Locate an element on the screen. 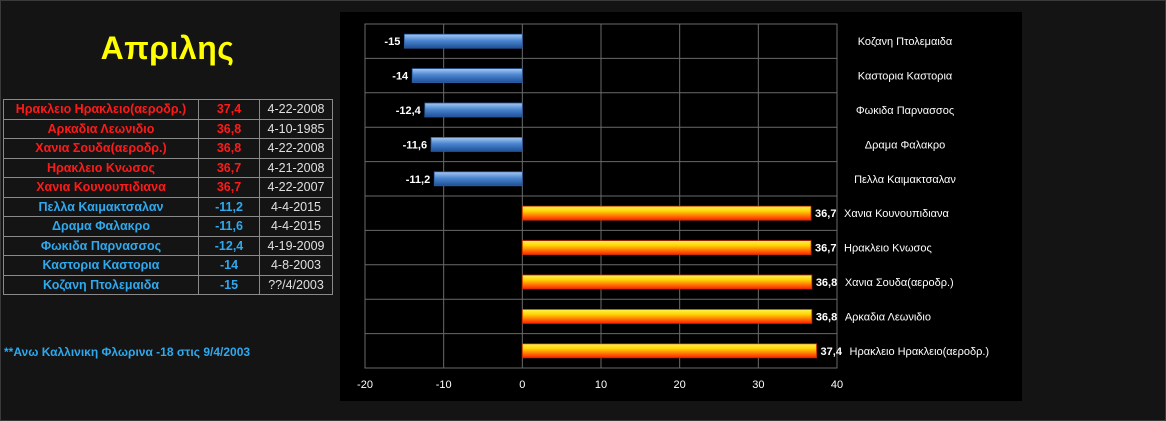  bar-value-label: -11,6 is located at coordinates (415, 145).